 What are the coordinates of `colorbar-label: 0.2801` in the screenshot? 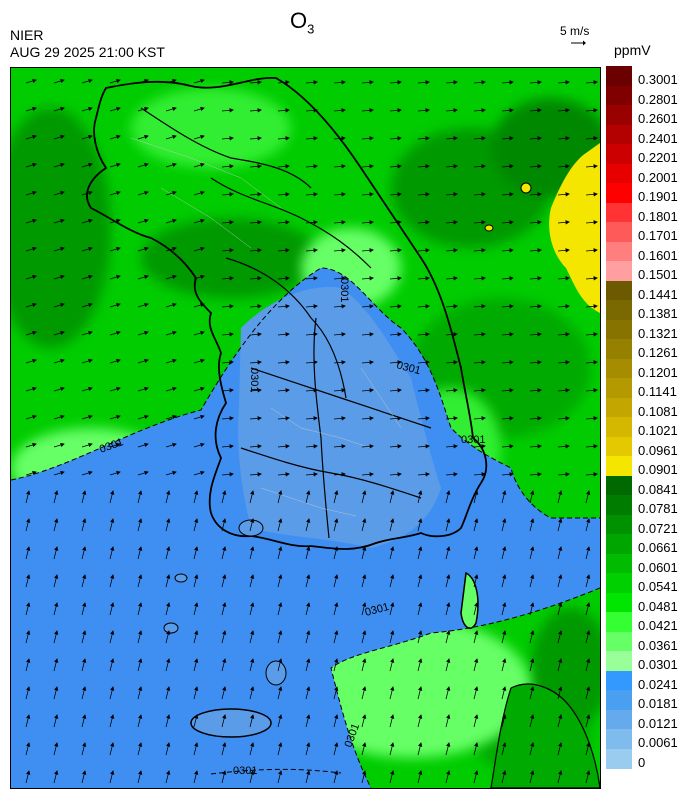 It's located at (658, 99).